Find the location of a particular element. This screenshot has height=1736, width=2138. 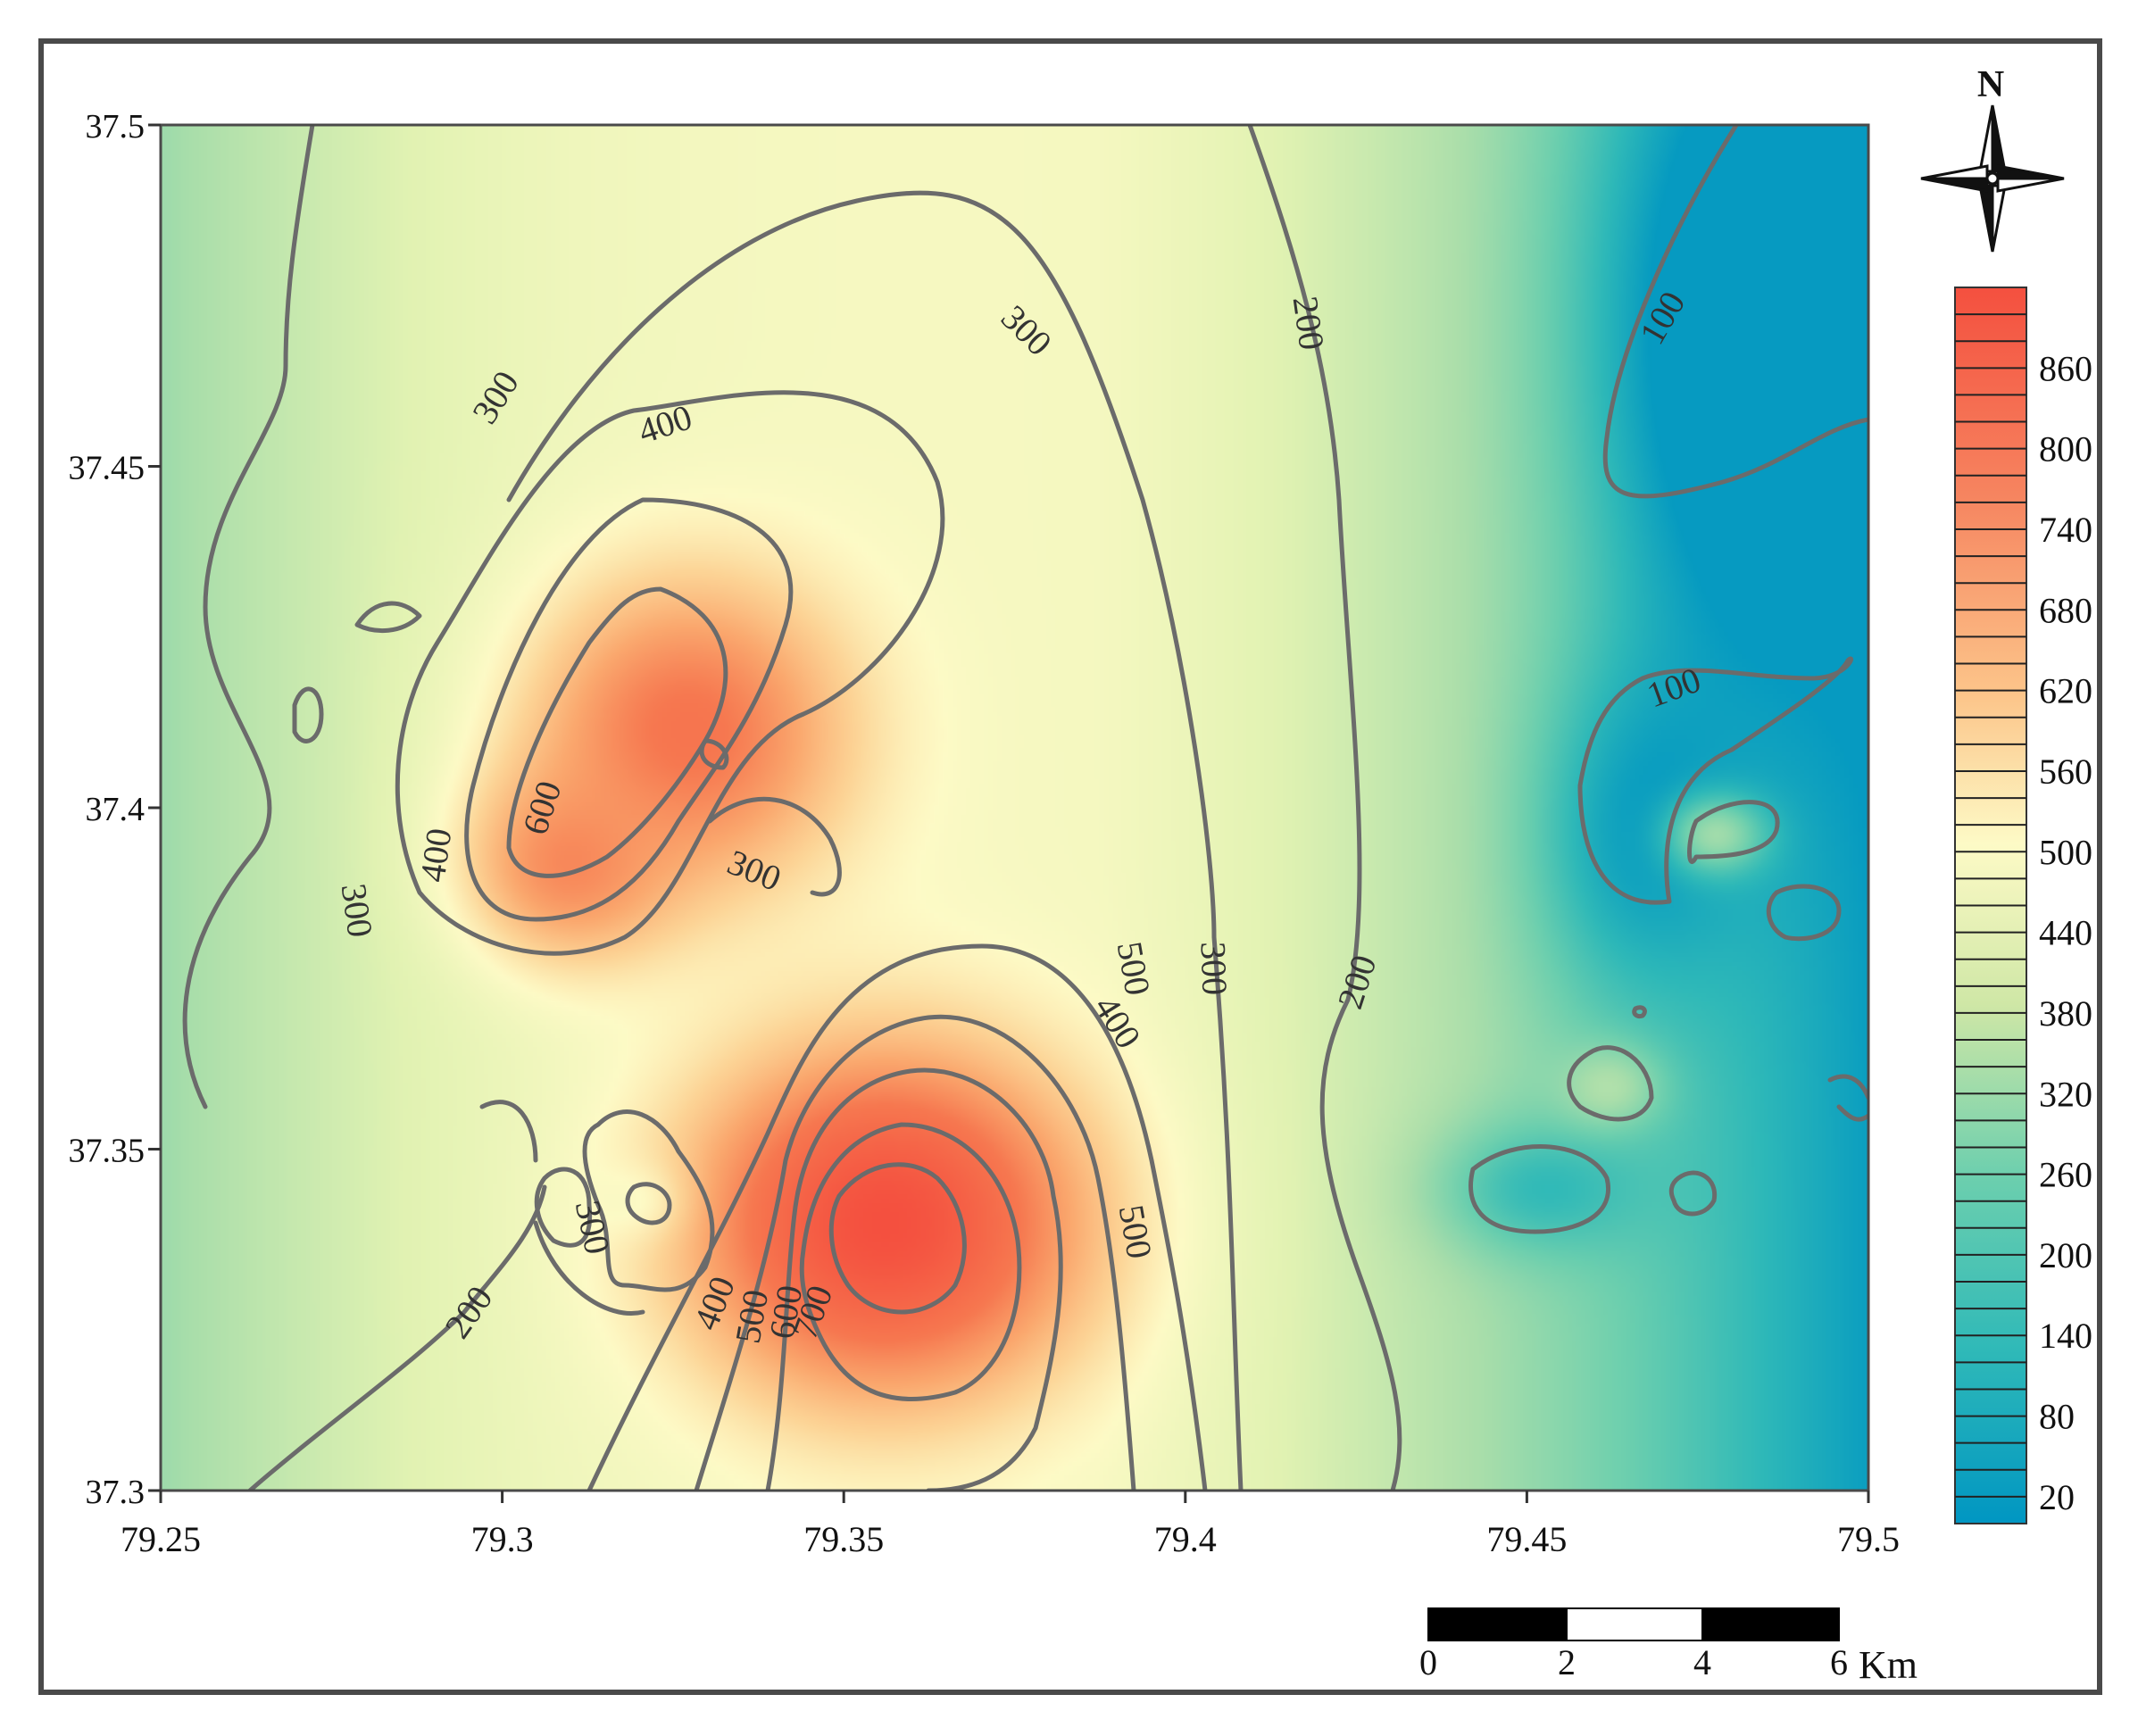

contour-label: 200 is located at coordinates (1309, 323).